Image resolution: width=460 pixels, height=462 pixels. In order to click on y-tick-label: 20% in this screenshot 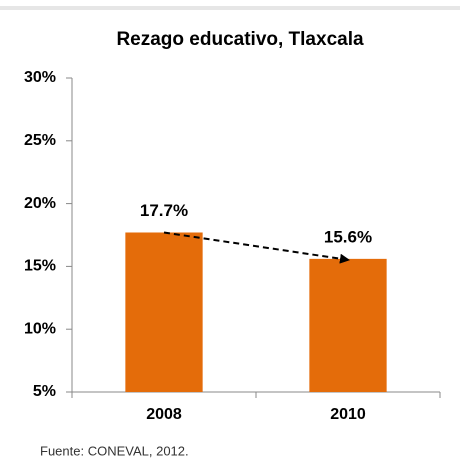, I will do `click(40, 203)`.